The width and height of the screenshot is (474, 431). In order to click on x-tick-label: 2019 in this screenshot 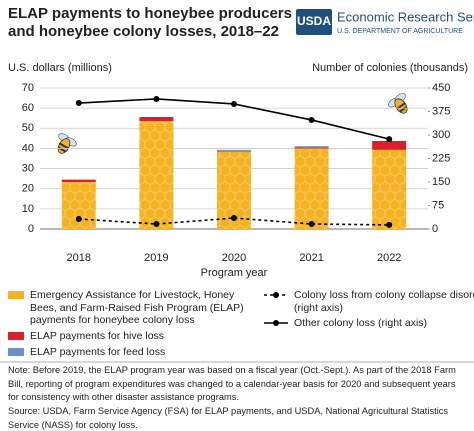, I will do `click(156, 258)`.